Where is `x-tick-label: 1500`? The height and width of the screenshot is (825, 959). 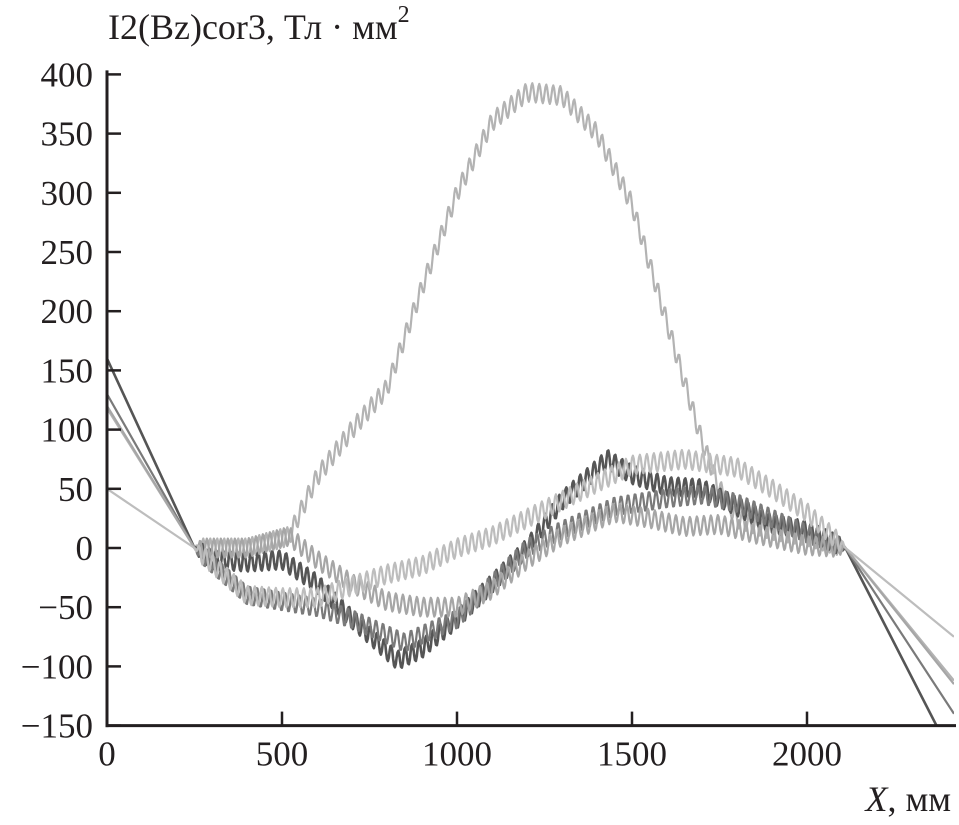
x-tick-label: 1500 is located at coordinates (632, 754).